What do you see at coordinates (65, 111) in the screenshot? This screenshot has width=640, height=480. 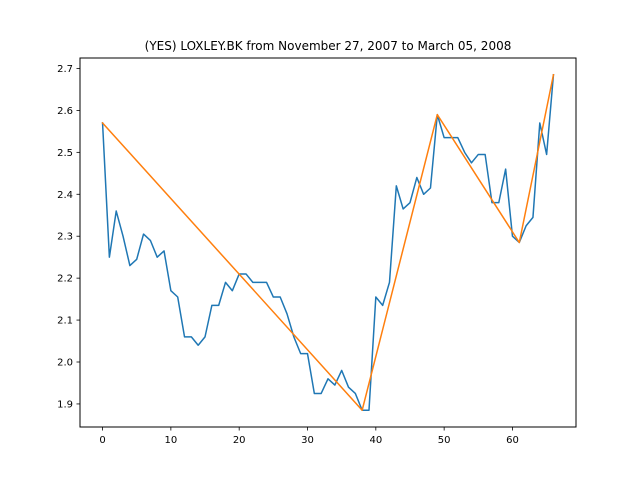 I see `y-tick-label: 2.6` at bounding box center [65, 111].